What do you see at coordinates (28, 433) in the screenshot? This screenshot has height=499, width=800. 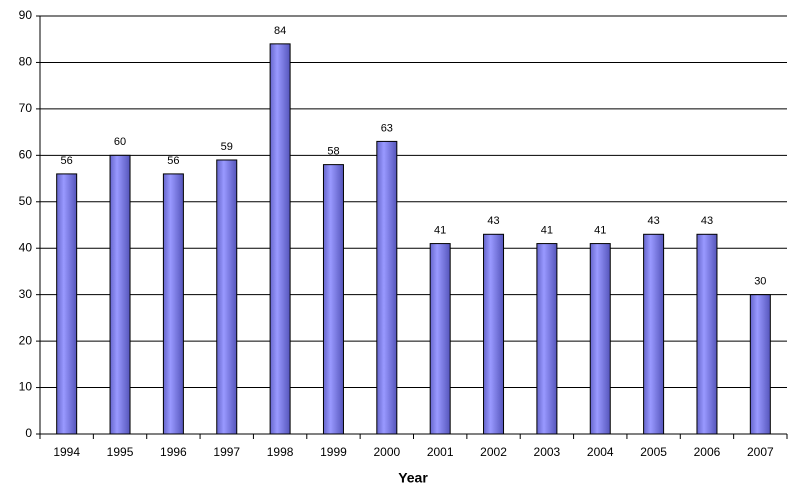 I see `y-tick-label: 0` at bounding box center [28, 433].